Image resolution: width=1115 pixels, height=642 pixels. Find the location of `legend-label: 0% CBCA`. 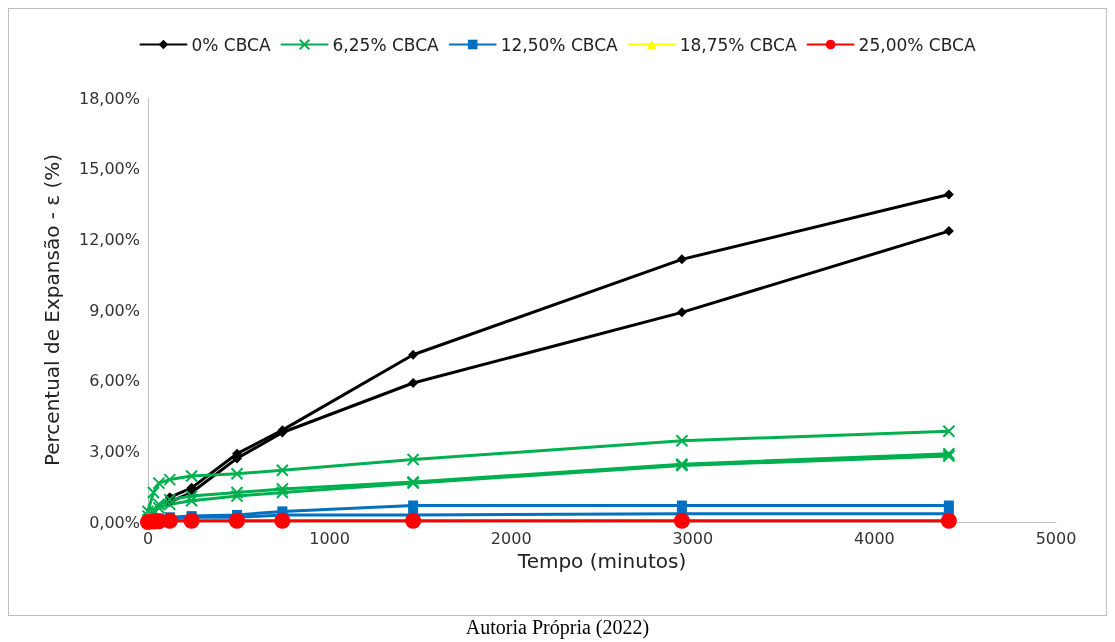

legend-label: 0% CBCA is located at coordinates (231, 44).